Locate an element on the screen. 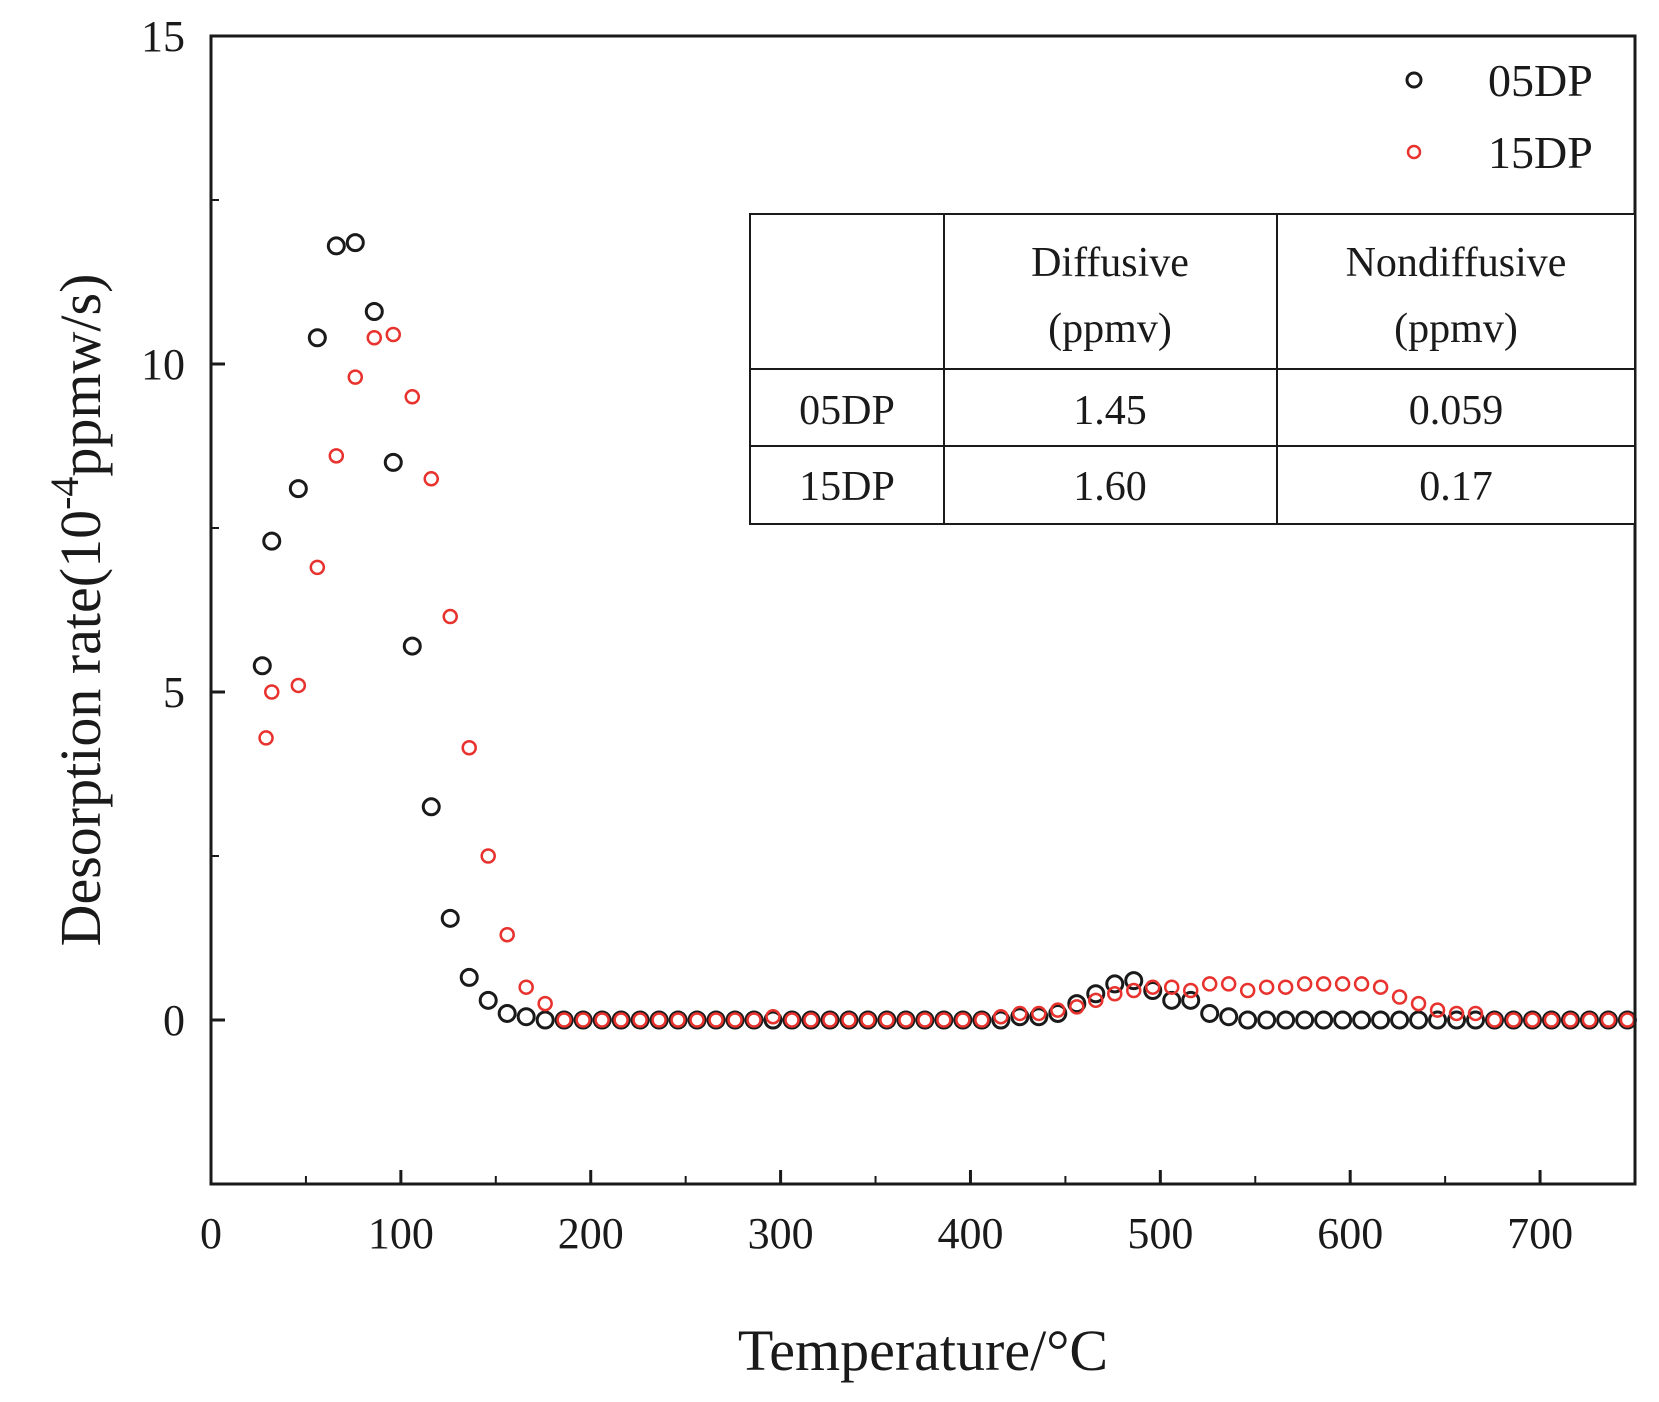 Image resolution: width=1659 pixels, height=1402 pixels. x-axis-title: Temperature/°C is located at coordinates (923, 1350).